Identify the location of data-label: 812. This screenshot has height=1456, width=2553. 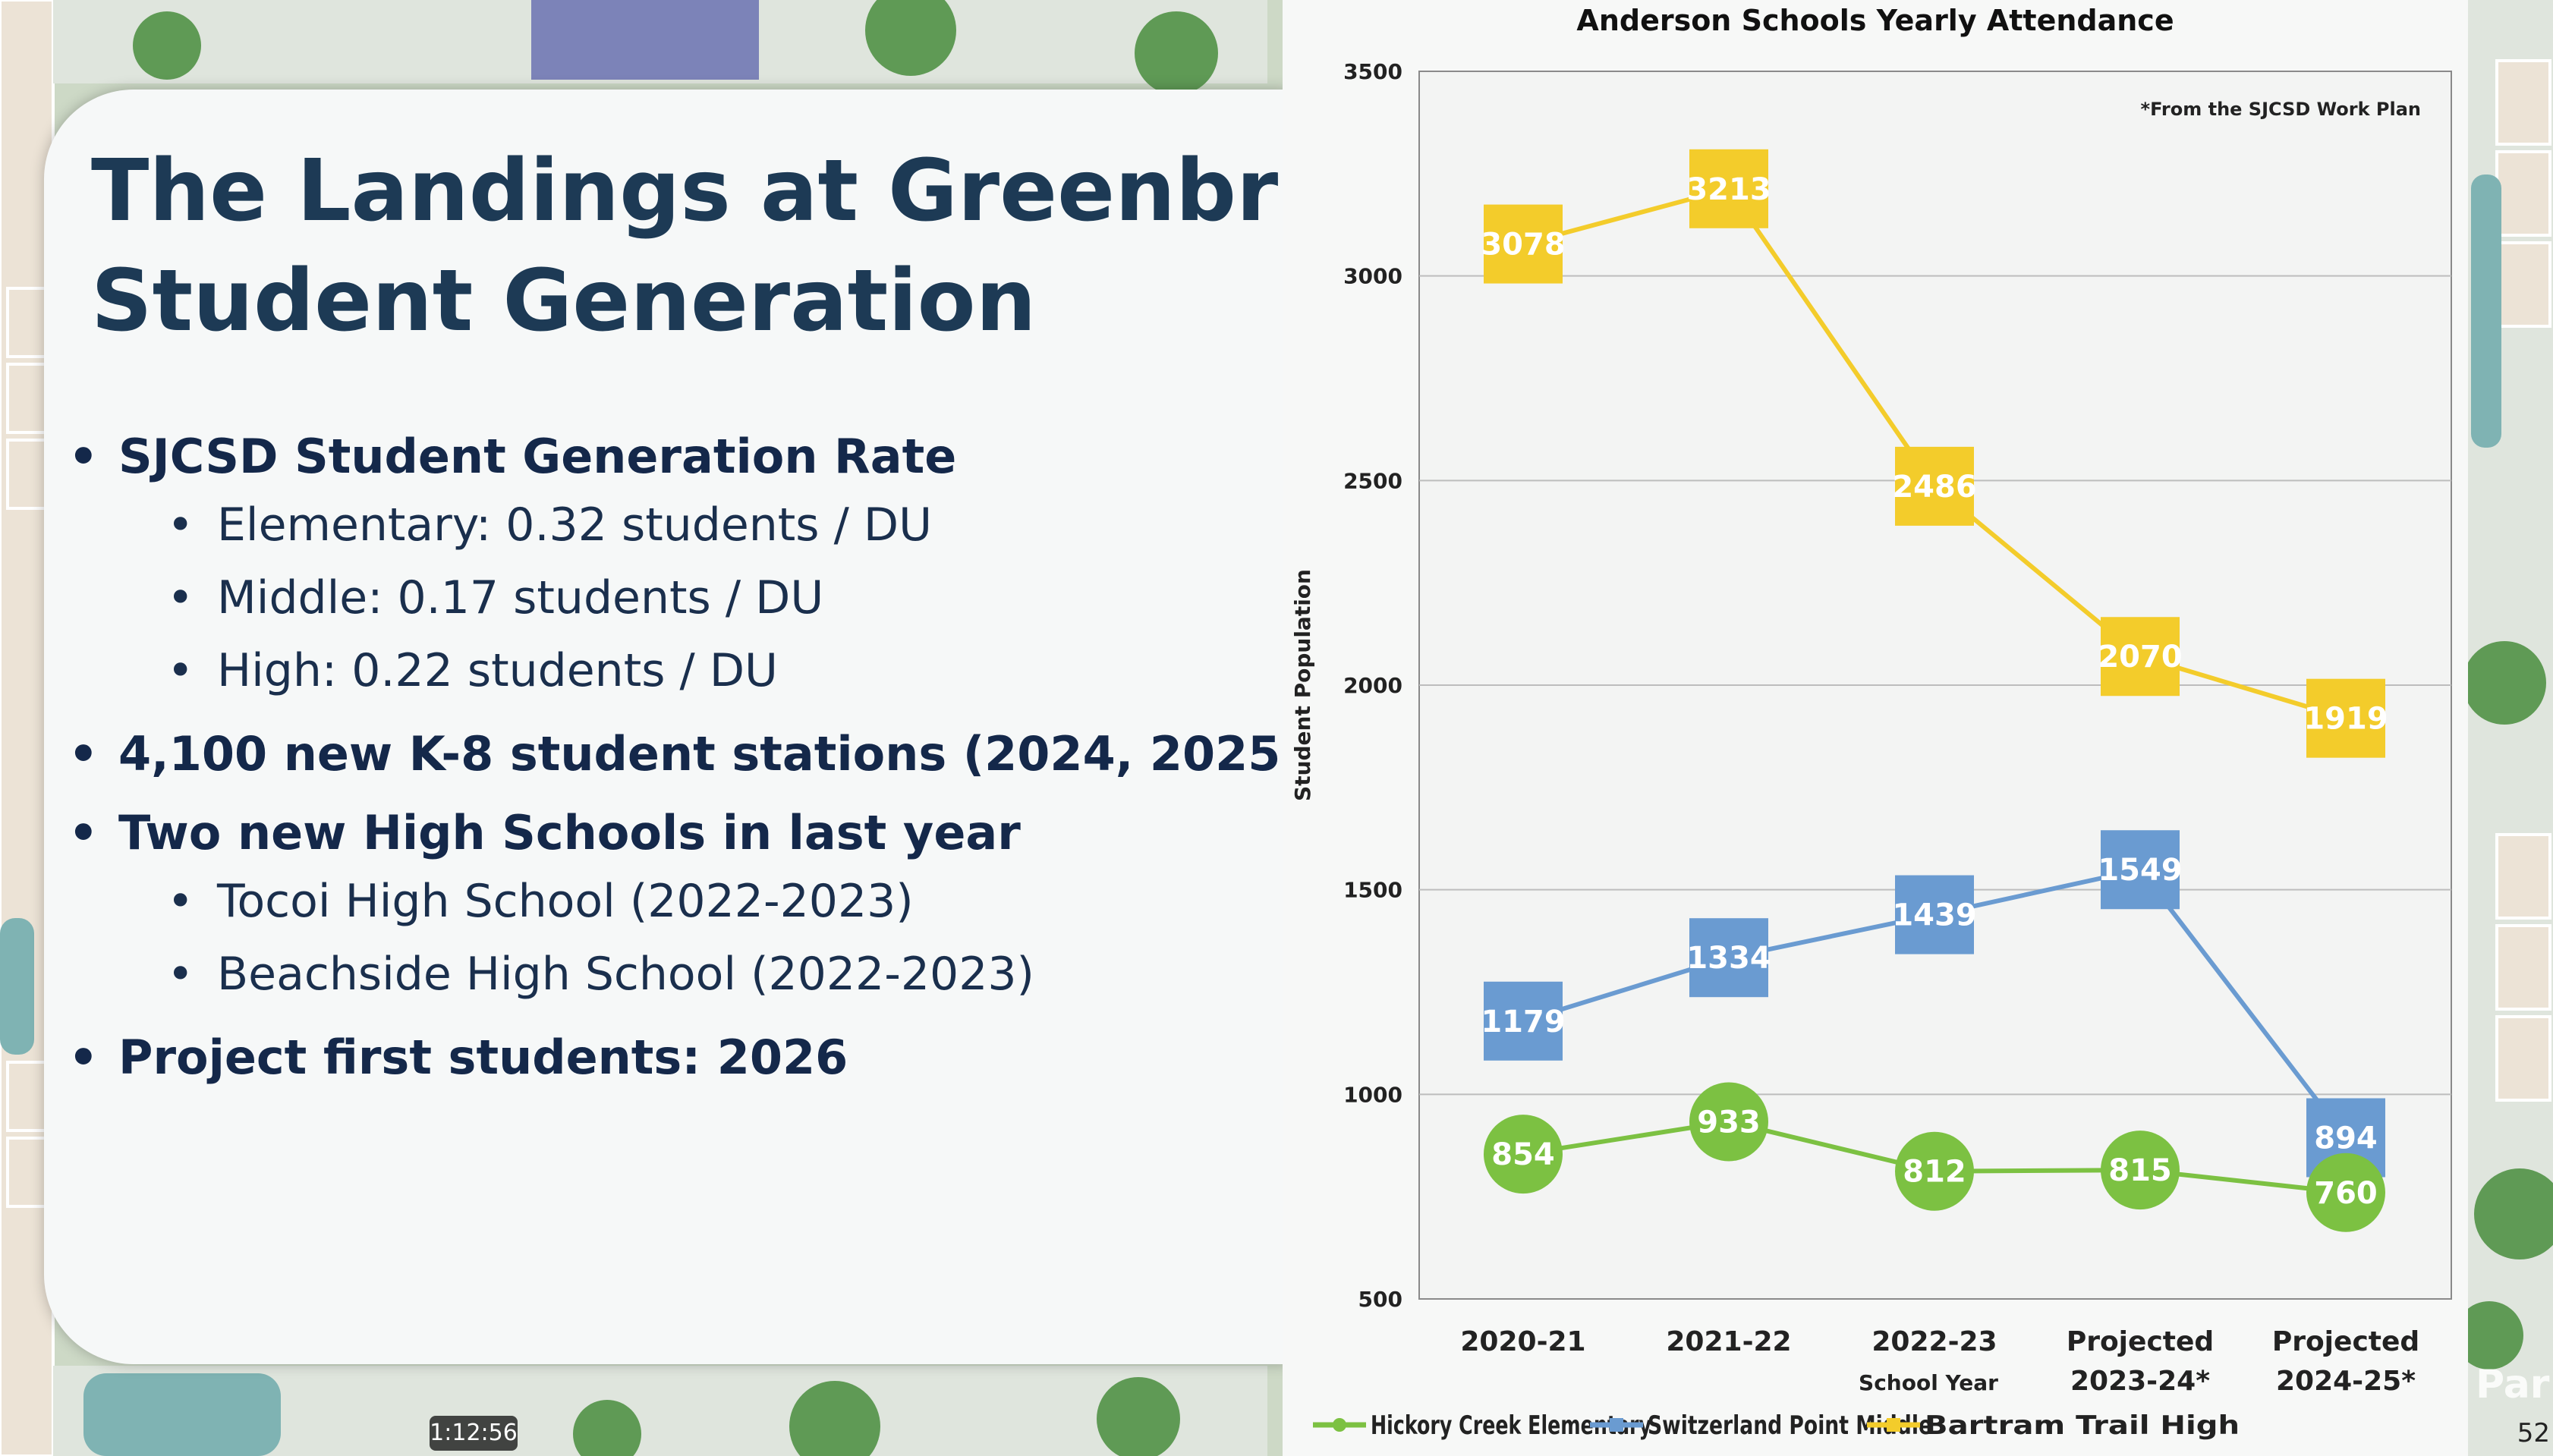
(1934, 1172).